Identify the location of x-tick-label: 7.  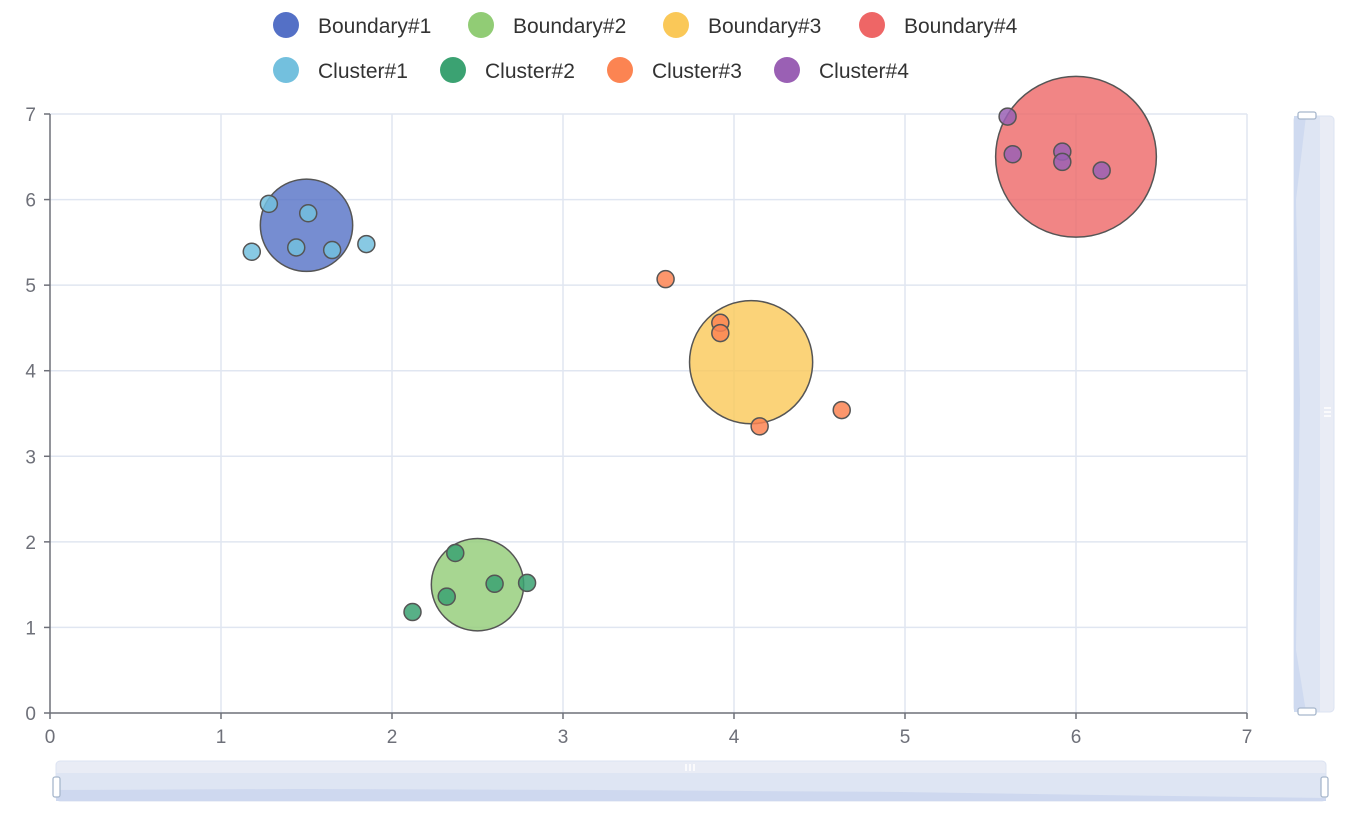
(1247, 737).